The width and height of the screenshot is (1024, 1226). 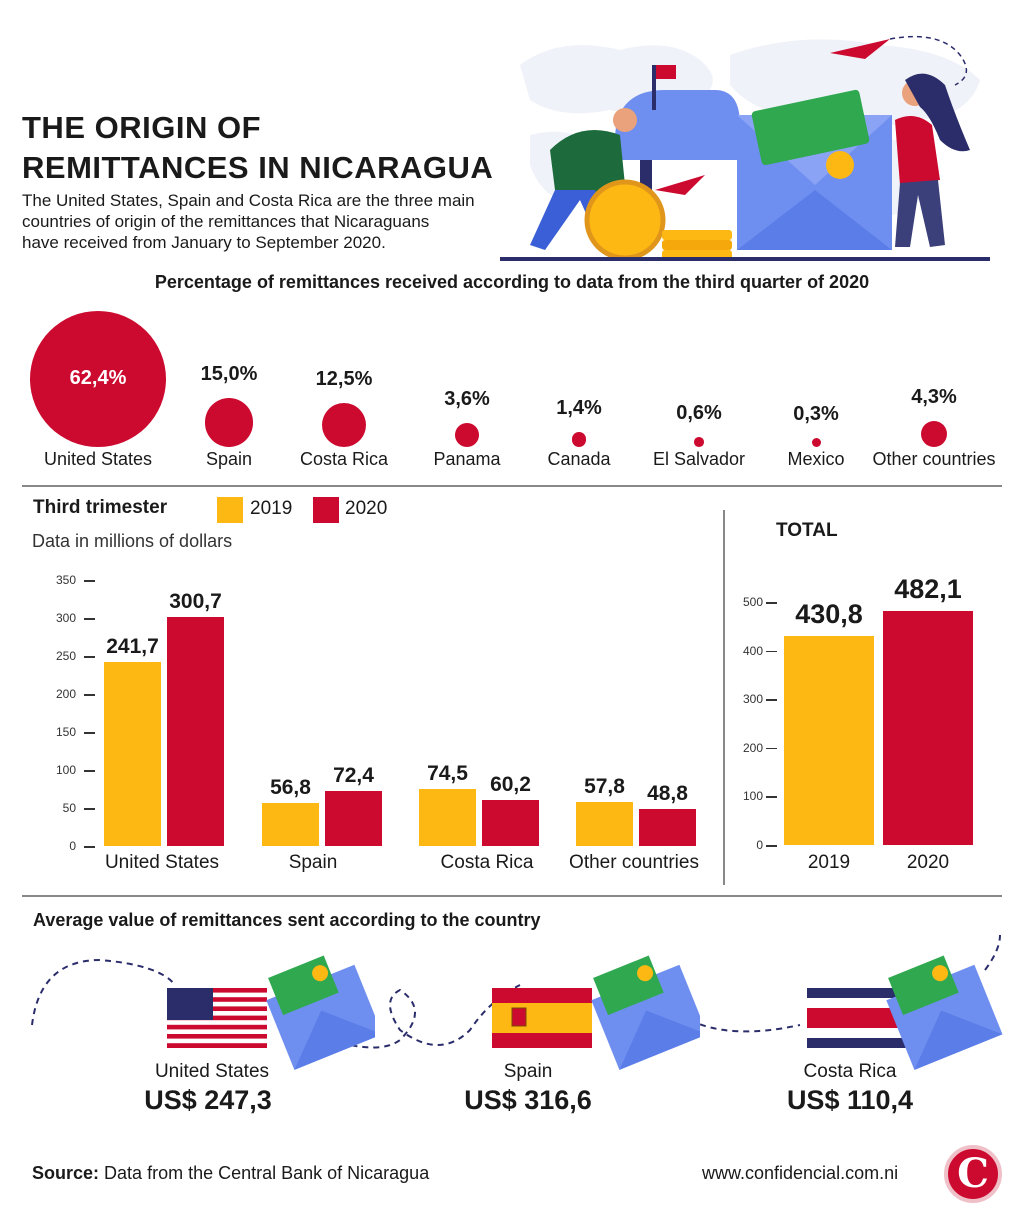 What do you see at coordinates (229, 374) in the screenshot?
I see `bubble-pct-label: 15,0%` at bounding box center [229, 374].